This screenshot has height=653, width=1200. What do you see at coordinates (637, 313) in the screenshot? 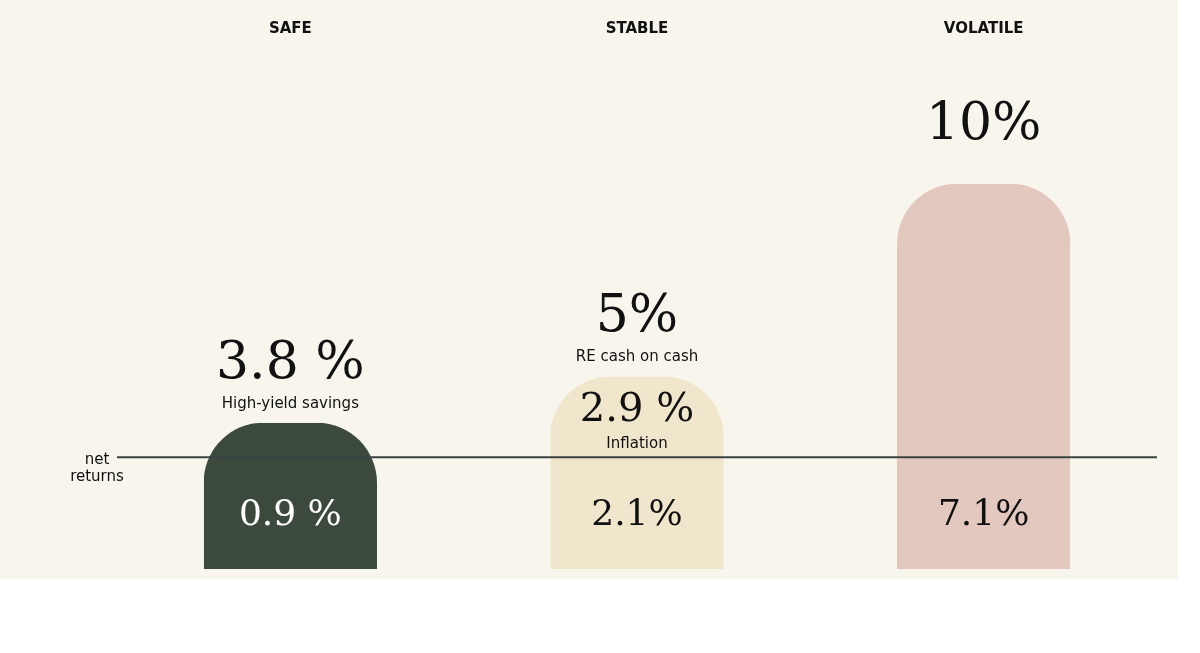
I see `data-label: 5%` at bounding box center [637, 313].